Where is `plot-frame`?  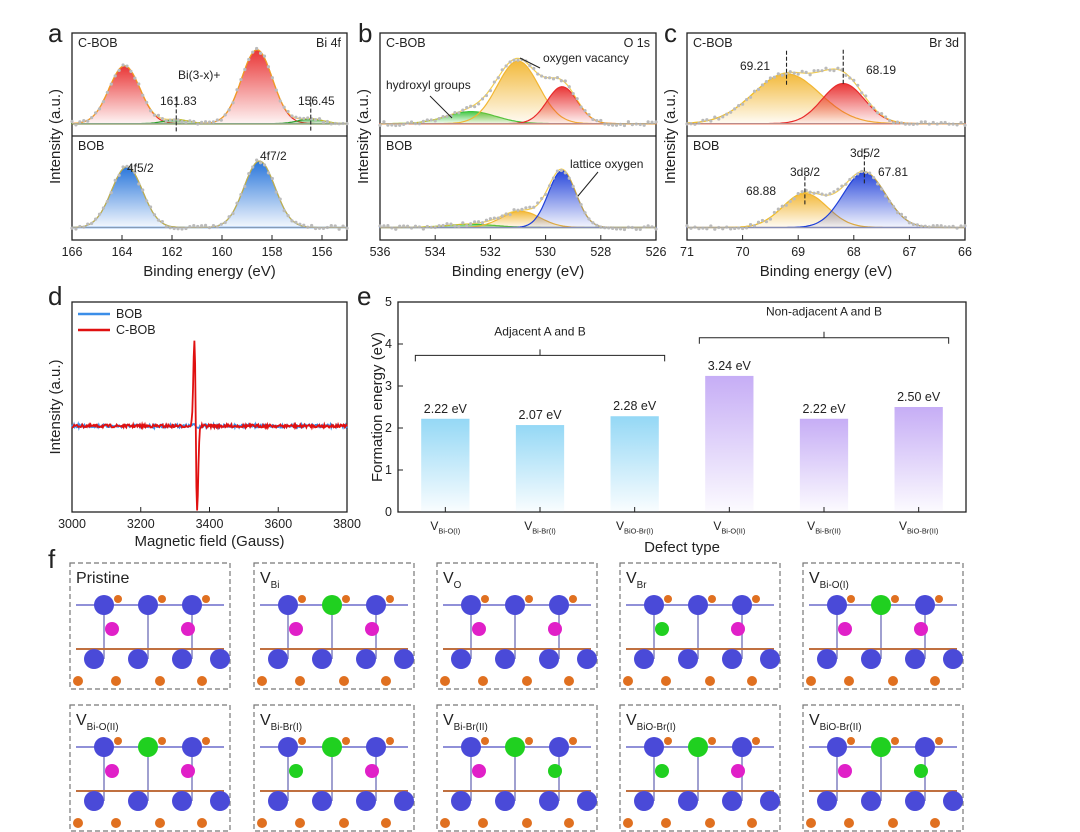
plot-frame is located at coordinates (682, 407).